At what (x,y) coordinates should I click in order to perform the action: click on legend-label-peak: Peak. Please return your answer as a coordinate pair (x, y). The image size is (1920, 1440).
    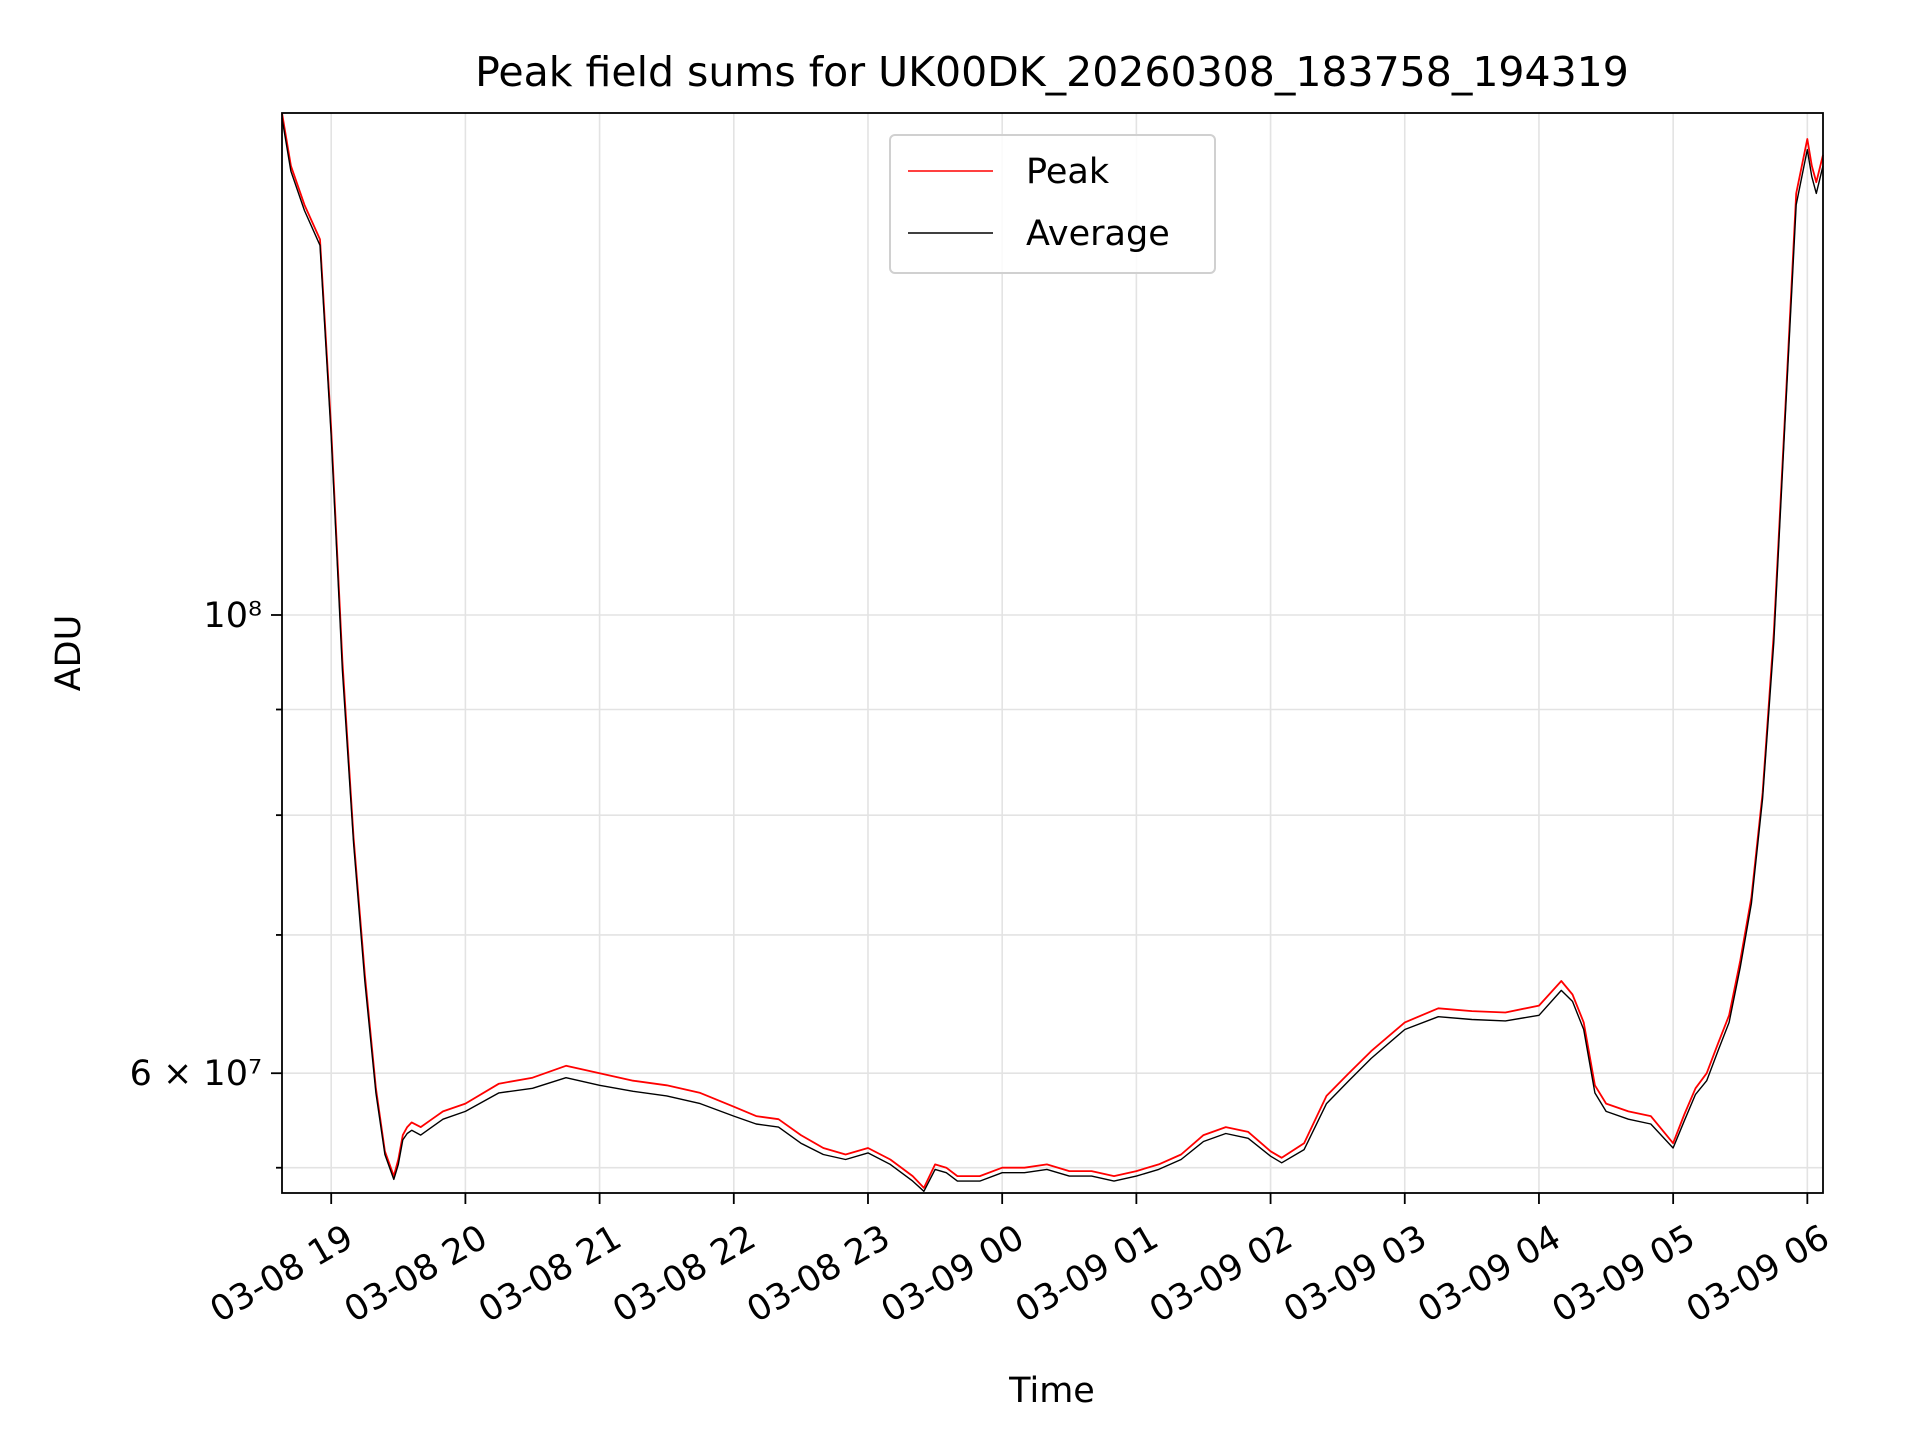
    Looking at the image, I should click on (1068, 172).